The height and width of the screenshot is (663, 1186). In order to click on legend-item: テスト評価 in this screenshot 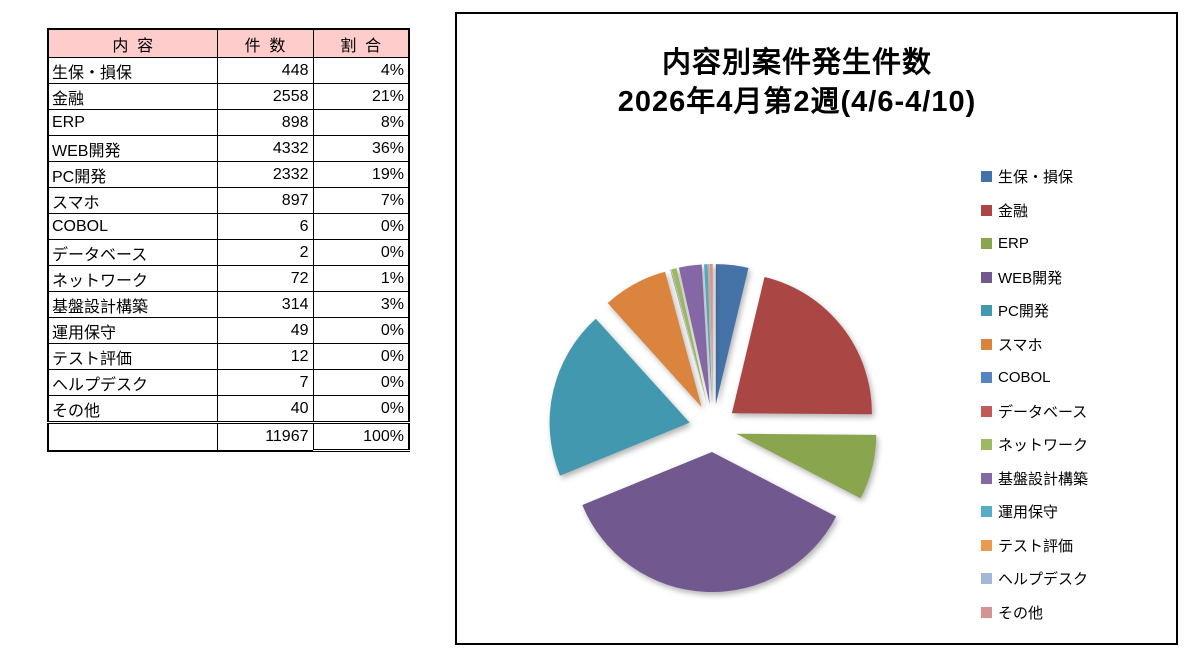, I will do `click(1034, 546)`.